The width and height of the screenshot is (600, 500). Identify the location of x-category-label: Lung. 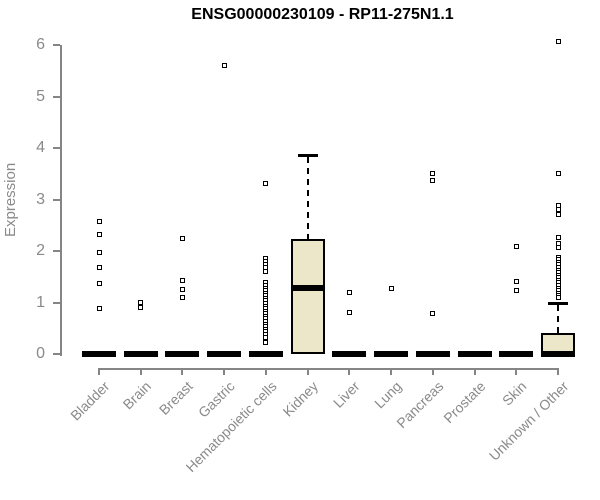
(388, 395).